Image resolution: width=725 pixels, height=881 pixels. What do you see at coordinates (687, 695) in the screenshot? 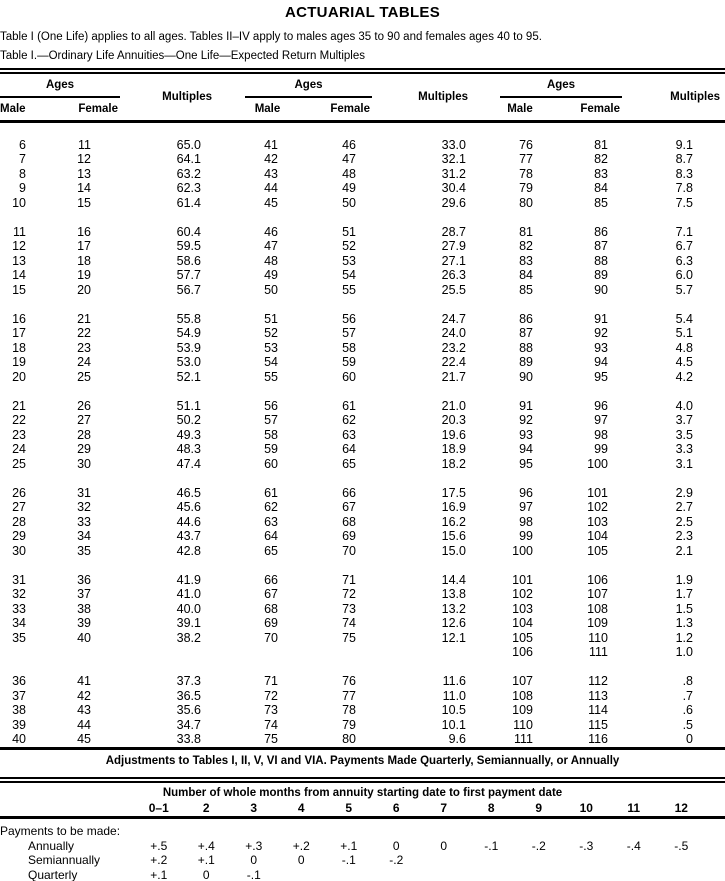
I see `multiple-cell: .7` at bounding box center [687, 695].